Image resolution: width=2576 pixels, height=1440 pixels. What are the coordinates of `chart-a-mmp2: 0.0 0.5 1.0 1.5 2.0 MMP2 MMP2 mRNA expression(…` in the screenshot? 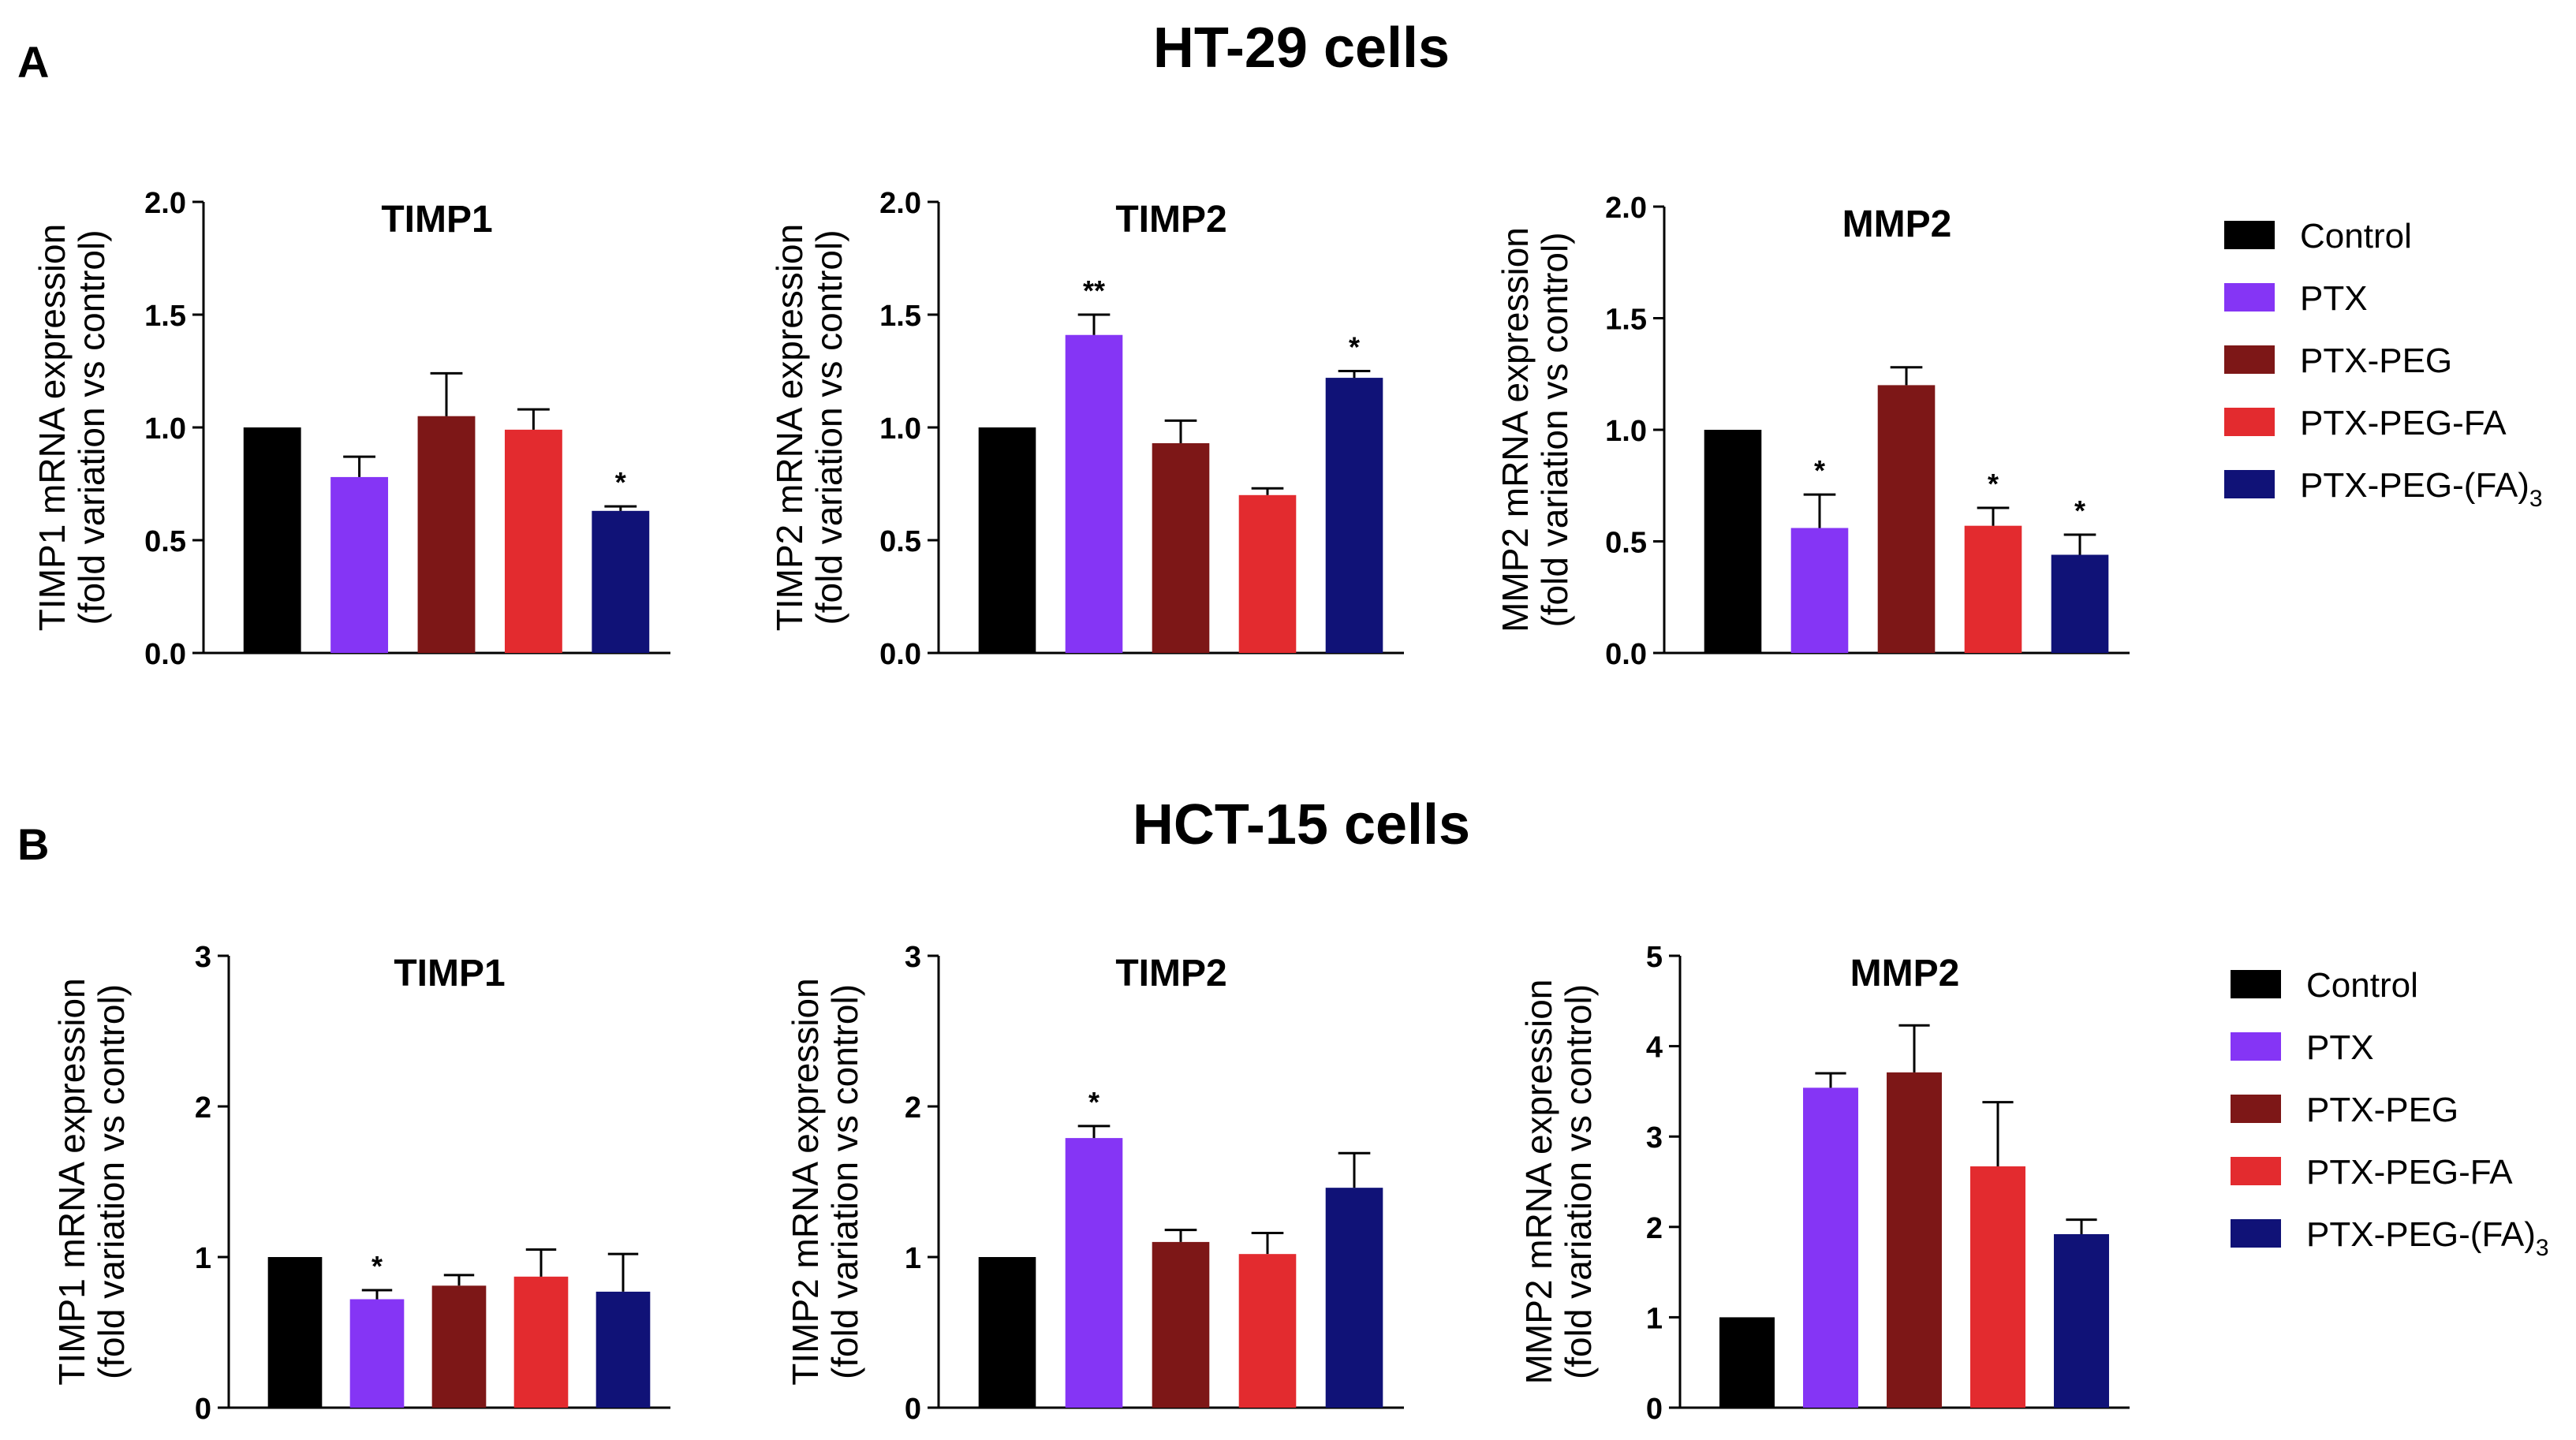 It's located at (1812, 431).